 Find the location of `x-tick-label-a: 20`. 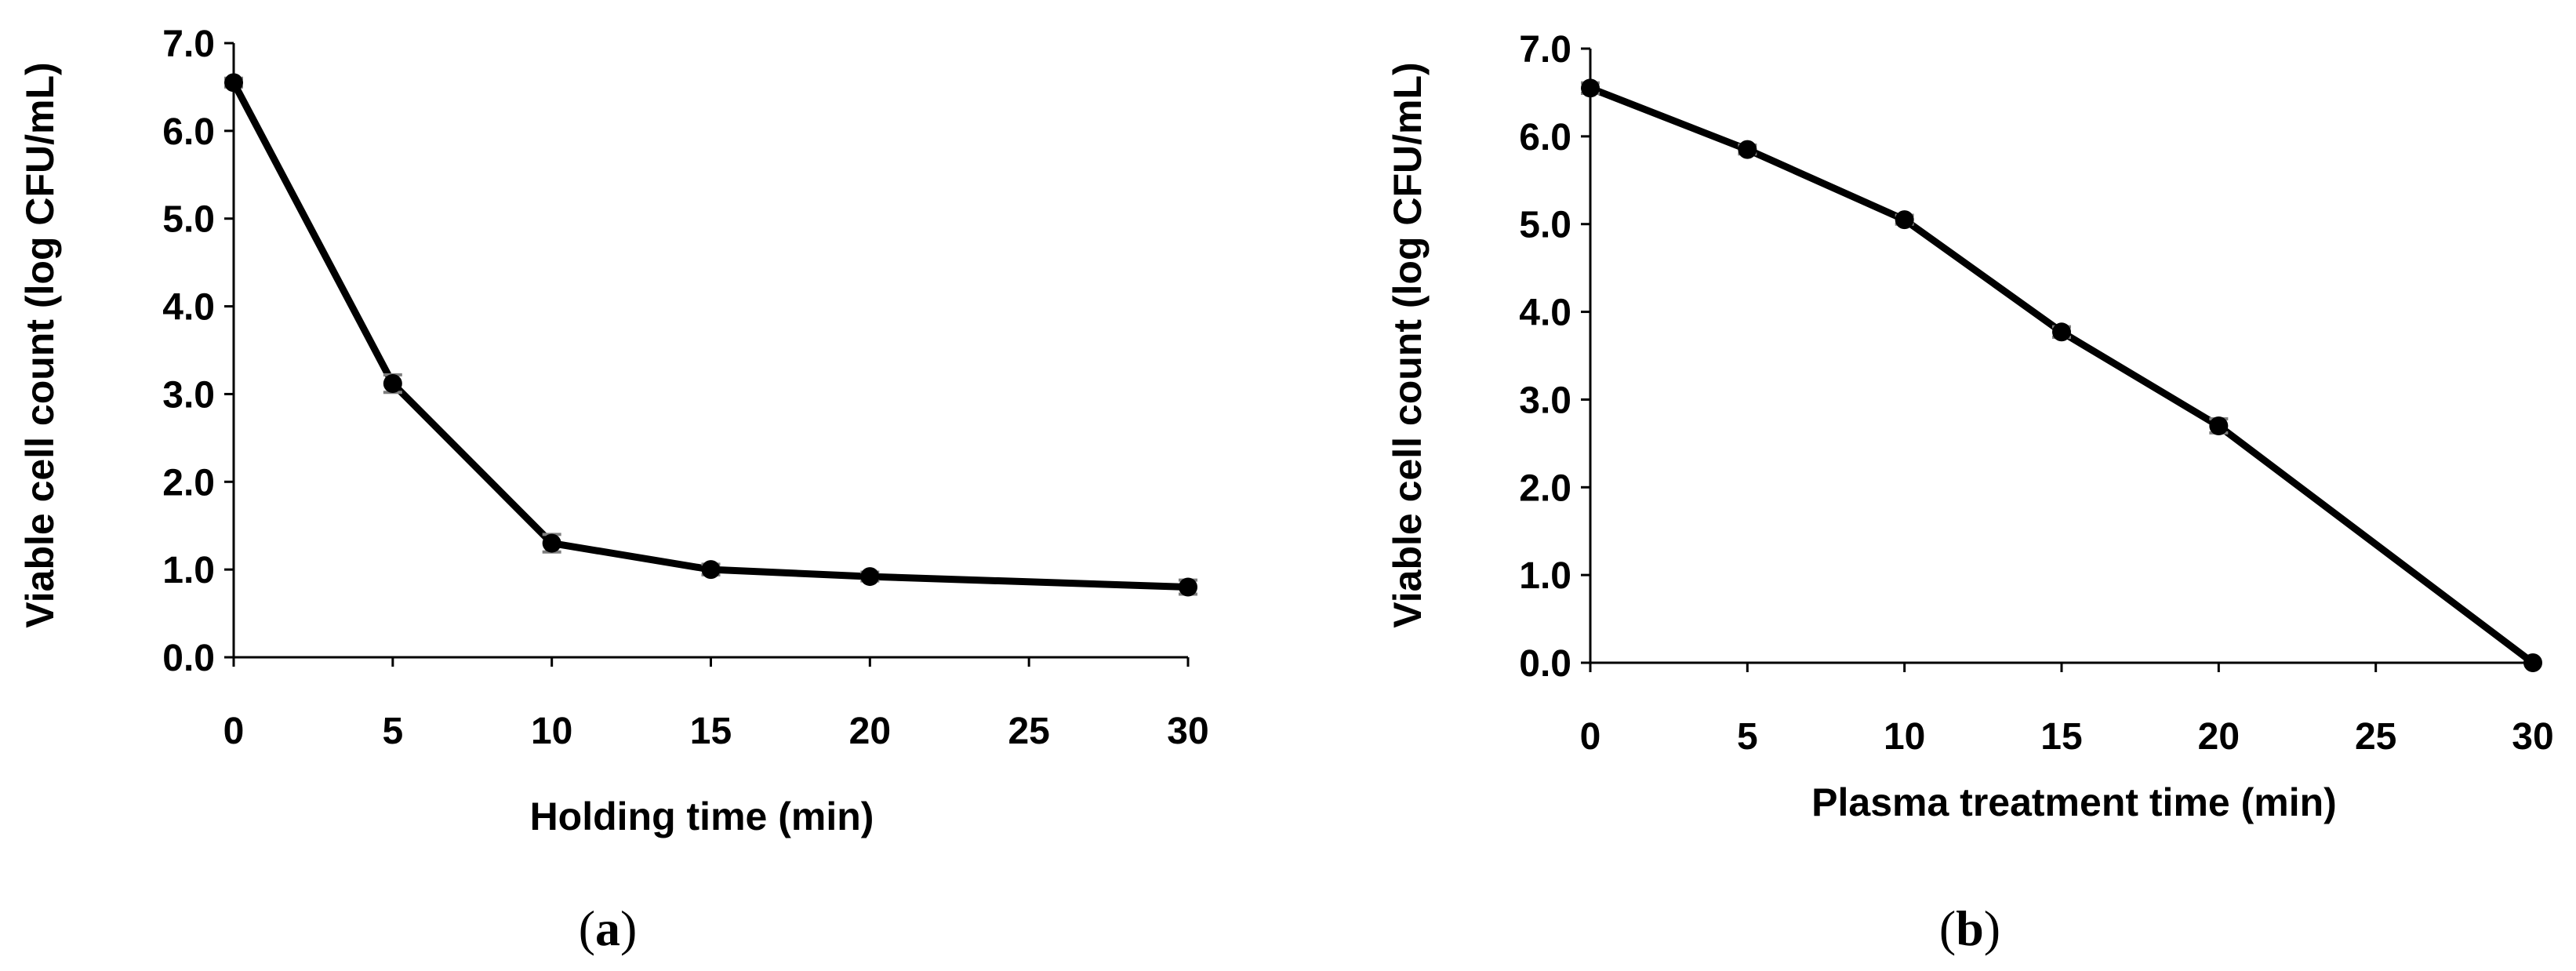

x-tick-label-a: 20 is located at coordinates (870, 731).